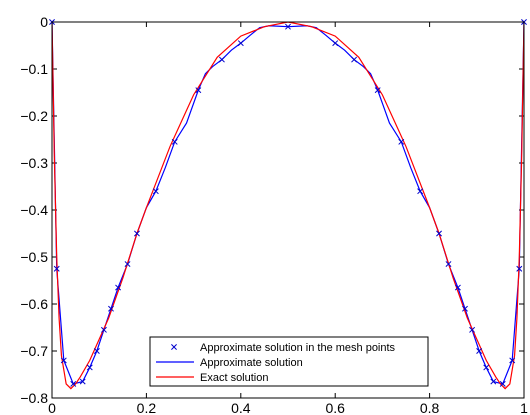 Image resolution: width=530 pixels, height=415 pixels. What do you see at coordinates (34, 69) in the screenshot?
I see `y-tick-label: −0.1` at bounding box center [34, 69].